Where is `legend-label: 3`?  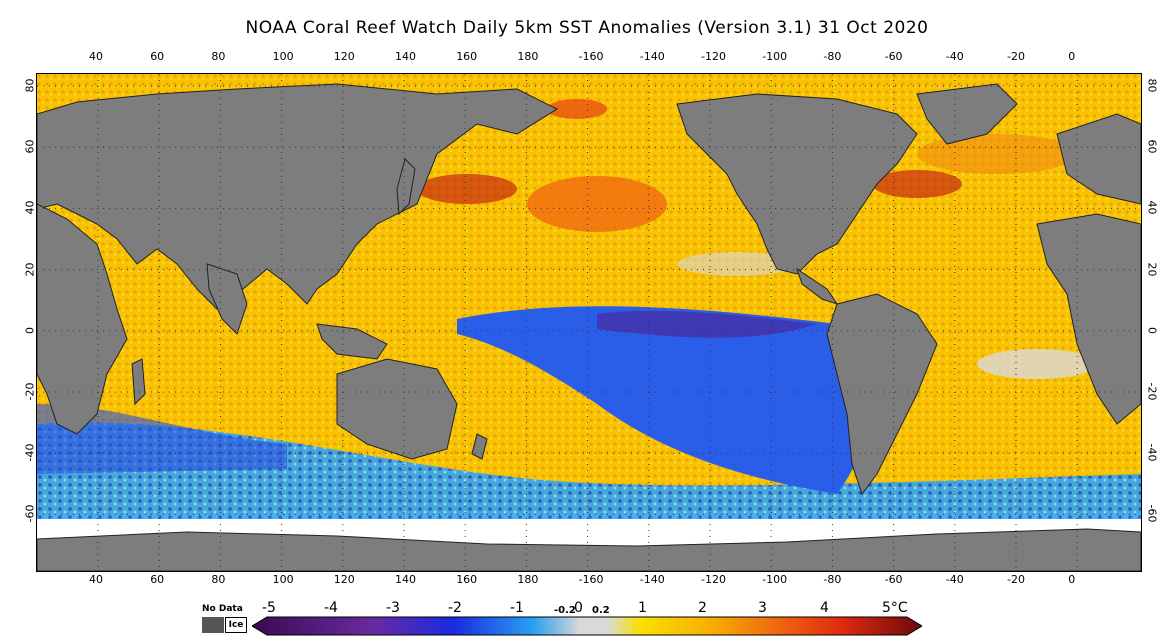
legend-label: 3 is located at coordinates (762, 608).